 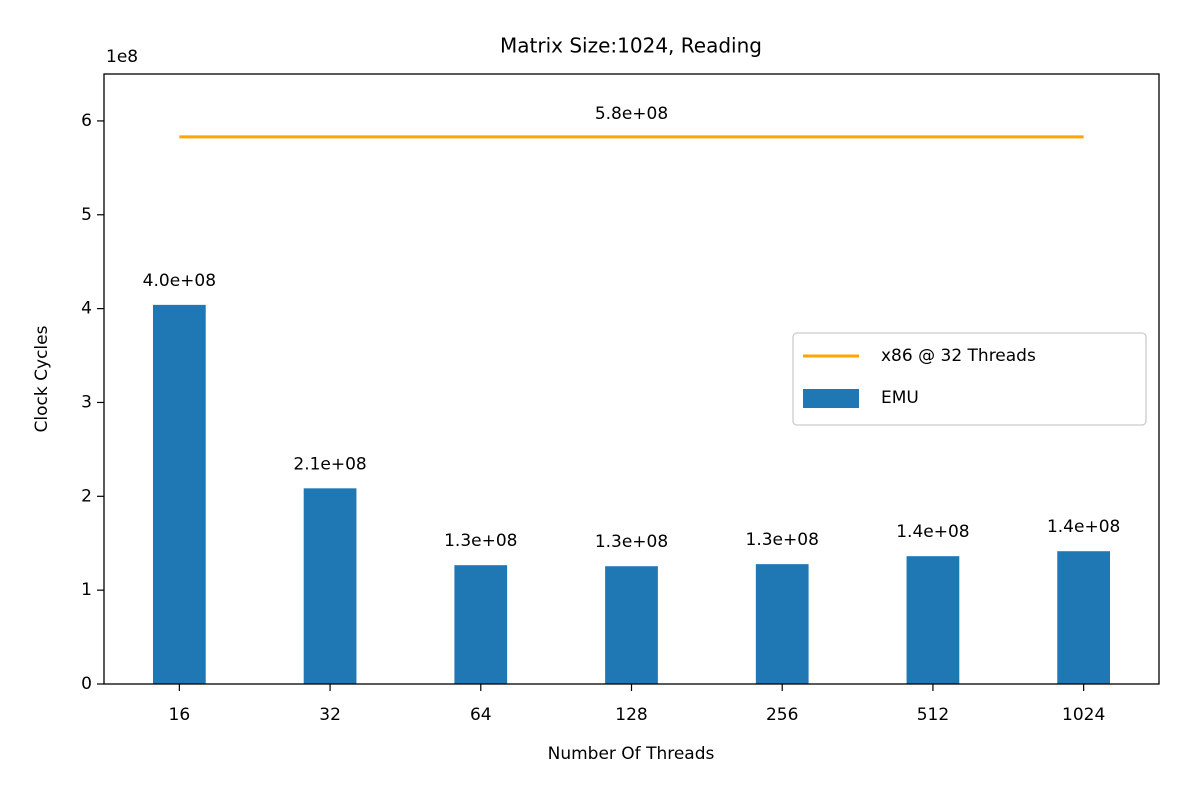 I want to click on y-offset-label: 1e8, so click(x=122, y=57).